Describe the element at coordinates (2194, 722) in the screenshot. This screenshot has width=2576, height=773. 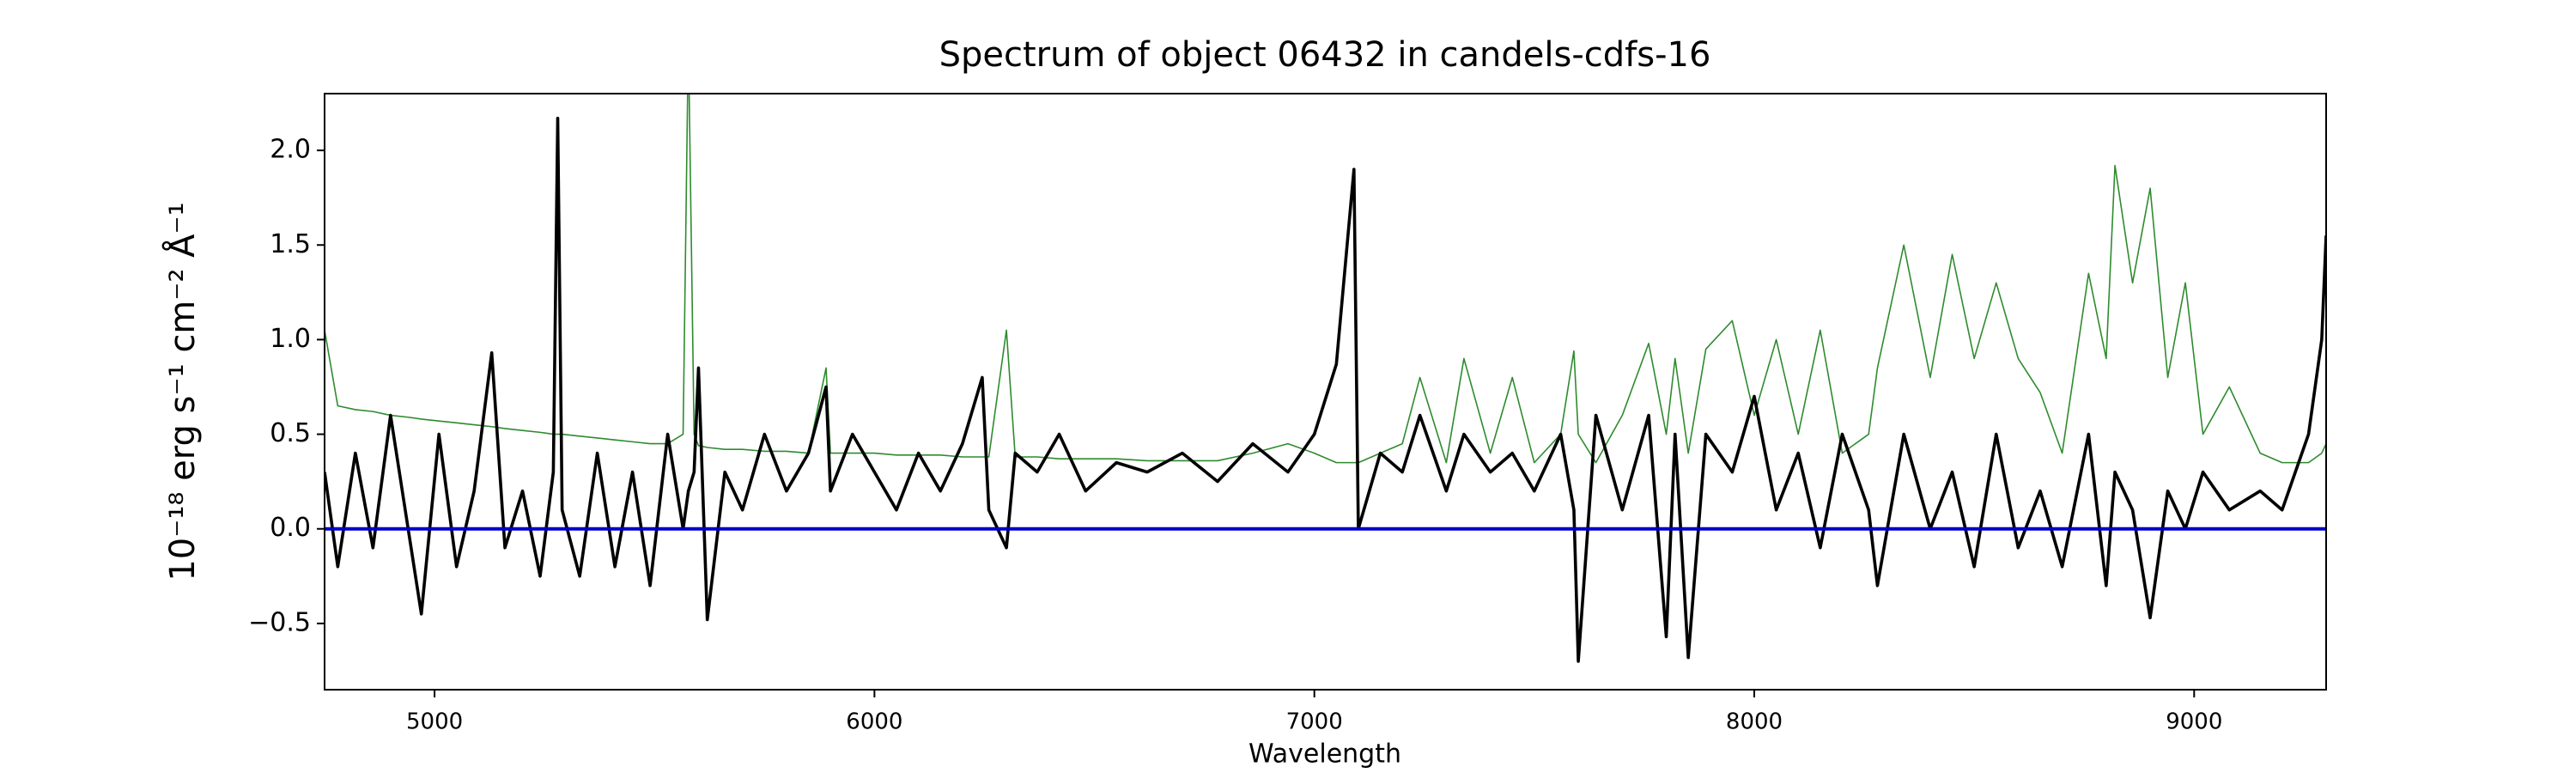
I see `x-tick-label: 9000` at that location.